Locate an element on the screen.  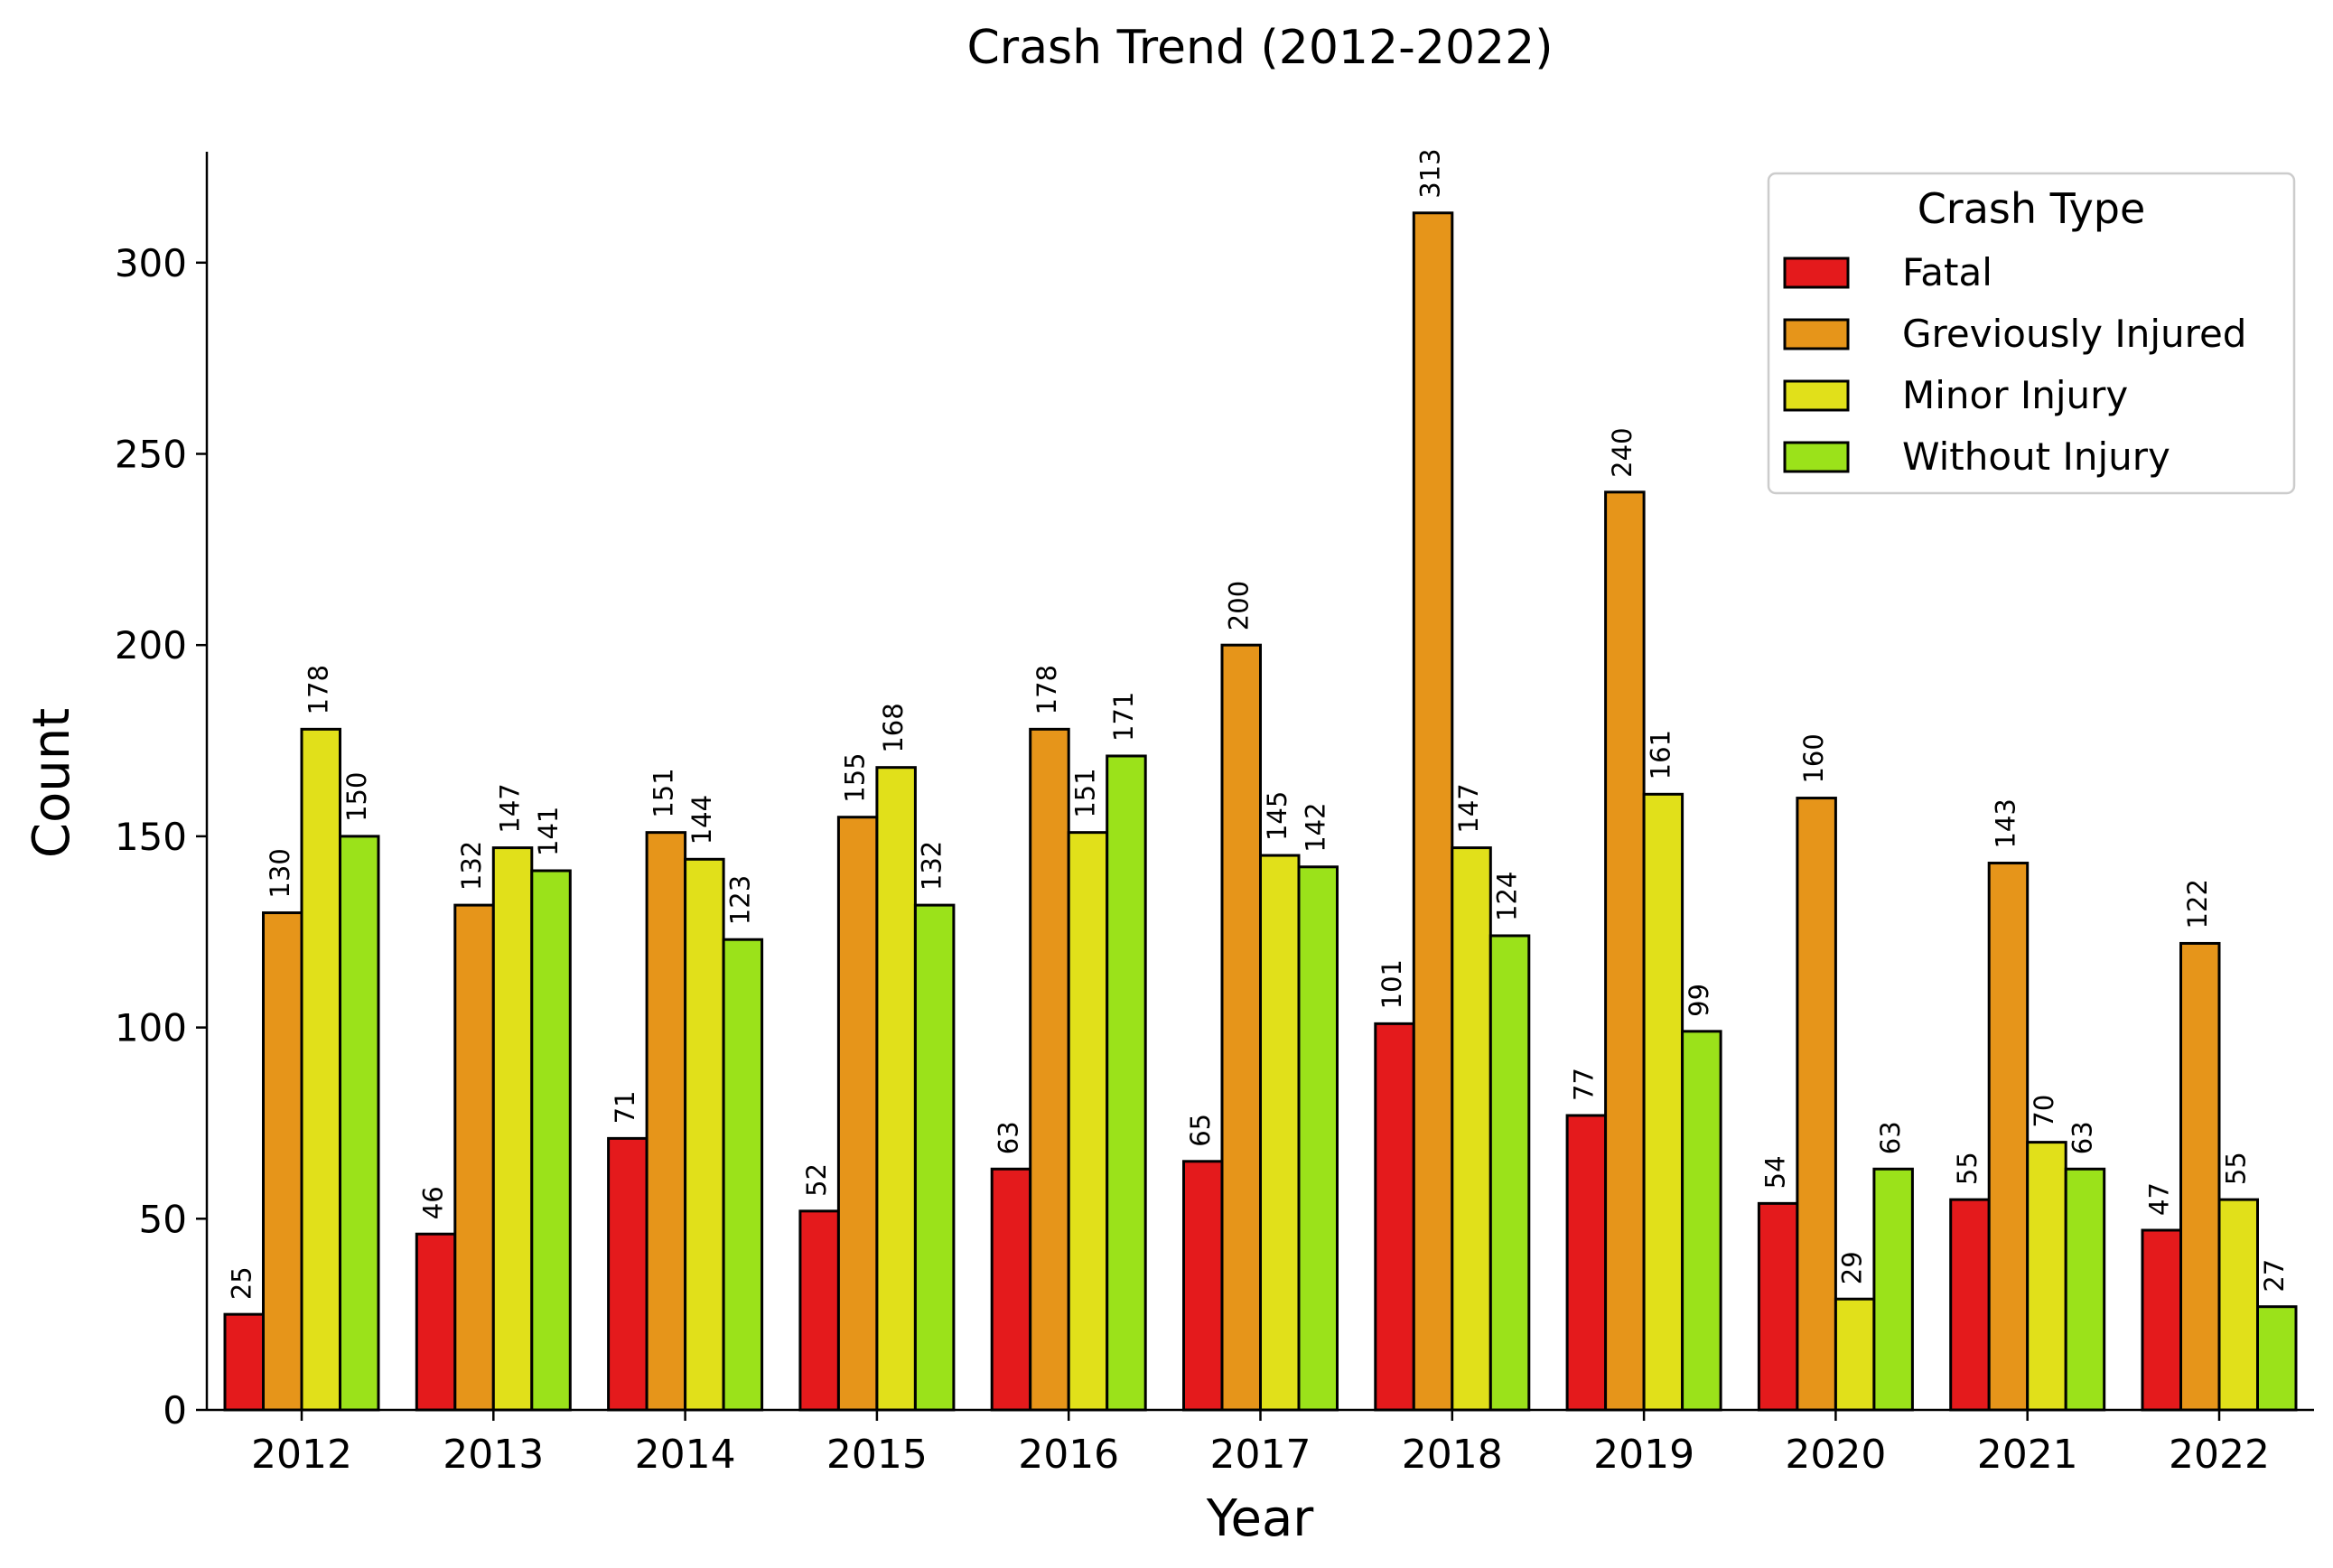
data-label: 142 is located at coordinates (1315, 827).